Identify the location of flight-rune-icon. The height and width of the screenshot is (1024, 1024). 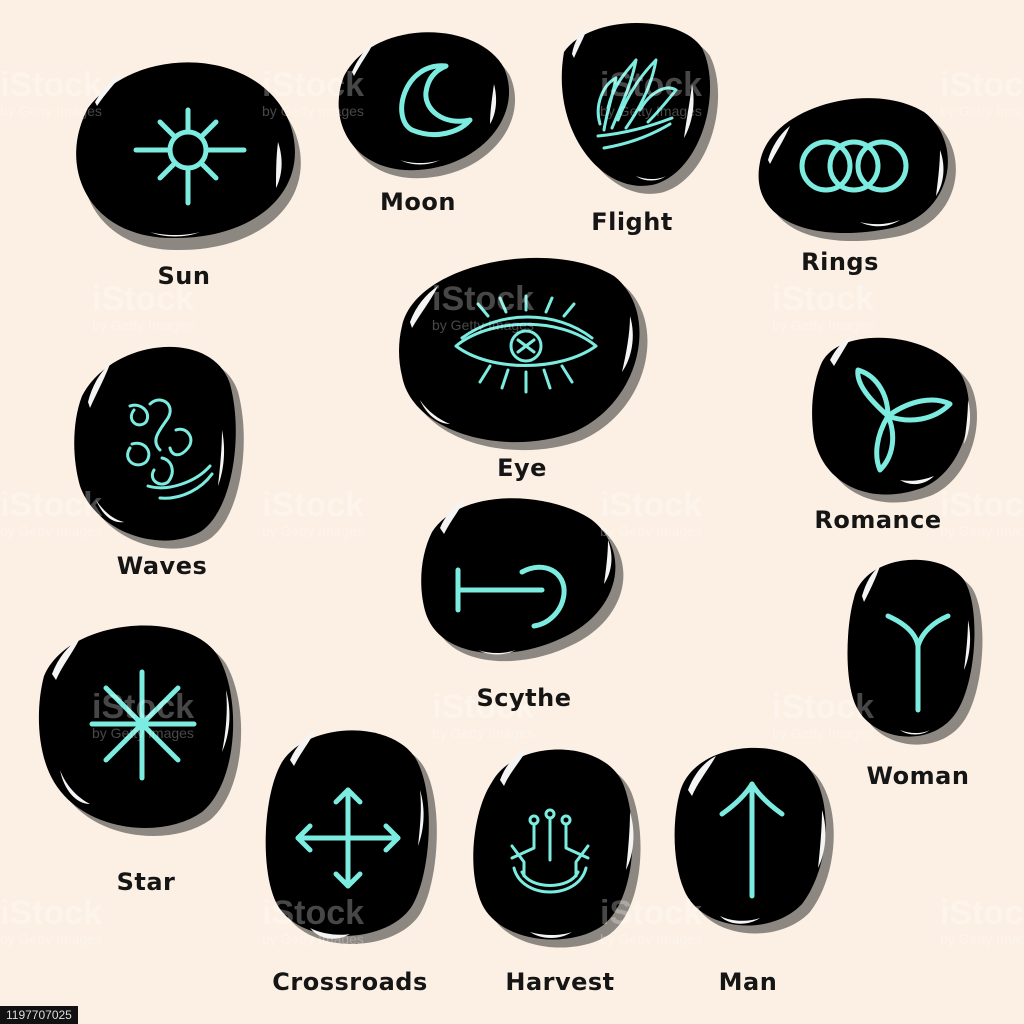
(637, 104).